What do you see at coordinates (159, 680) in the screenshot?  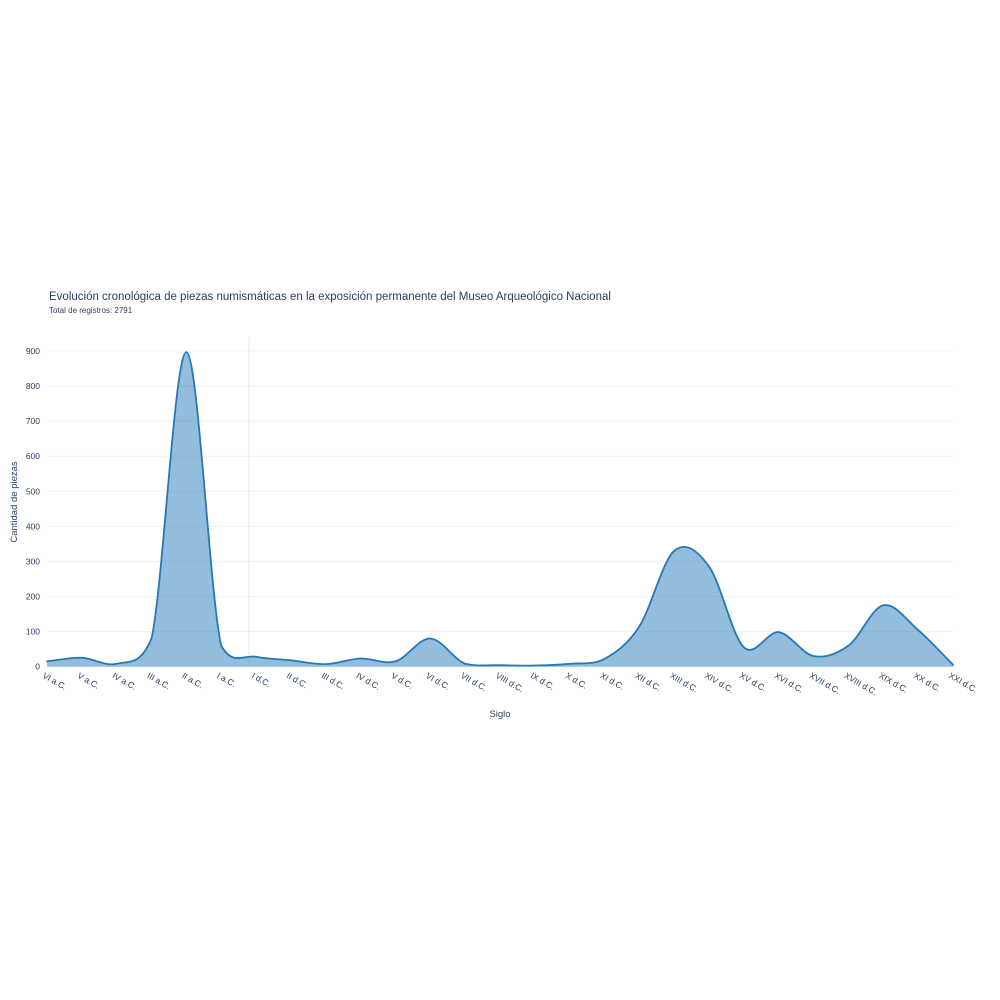 I see `x-tick-label: III a.C.` at bounding box center [159, 680].